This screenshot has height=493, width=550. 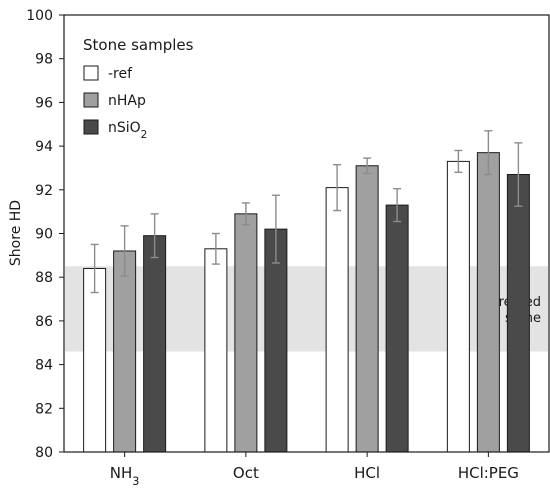 I want to click on x-tick-label: HCl:PEG, so click(x=488, y=473).